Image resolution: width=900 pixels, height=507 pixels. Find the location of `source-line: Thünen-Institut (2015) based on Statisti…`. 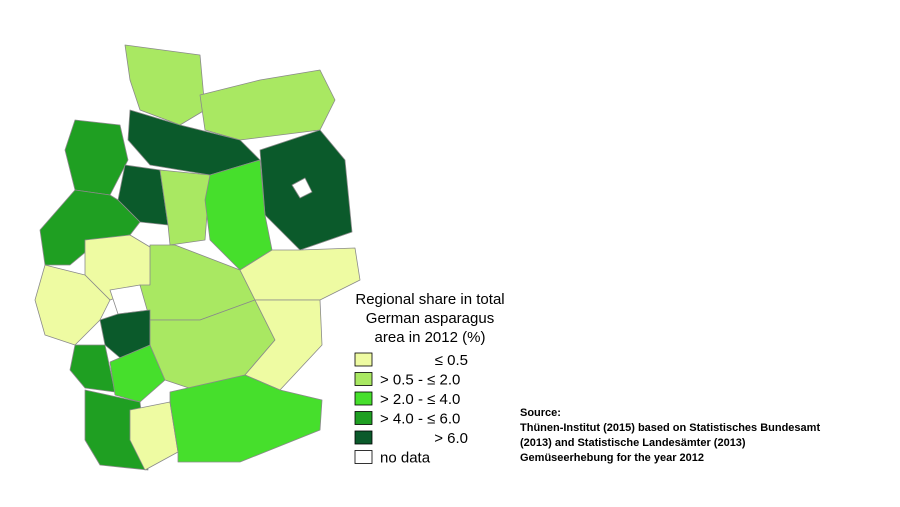

source-line: Thünen-Institut (2015) based on Statisti… is located at coordinates (670, 428).